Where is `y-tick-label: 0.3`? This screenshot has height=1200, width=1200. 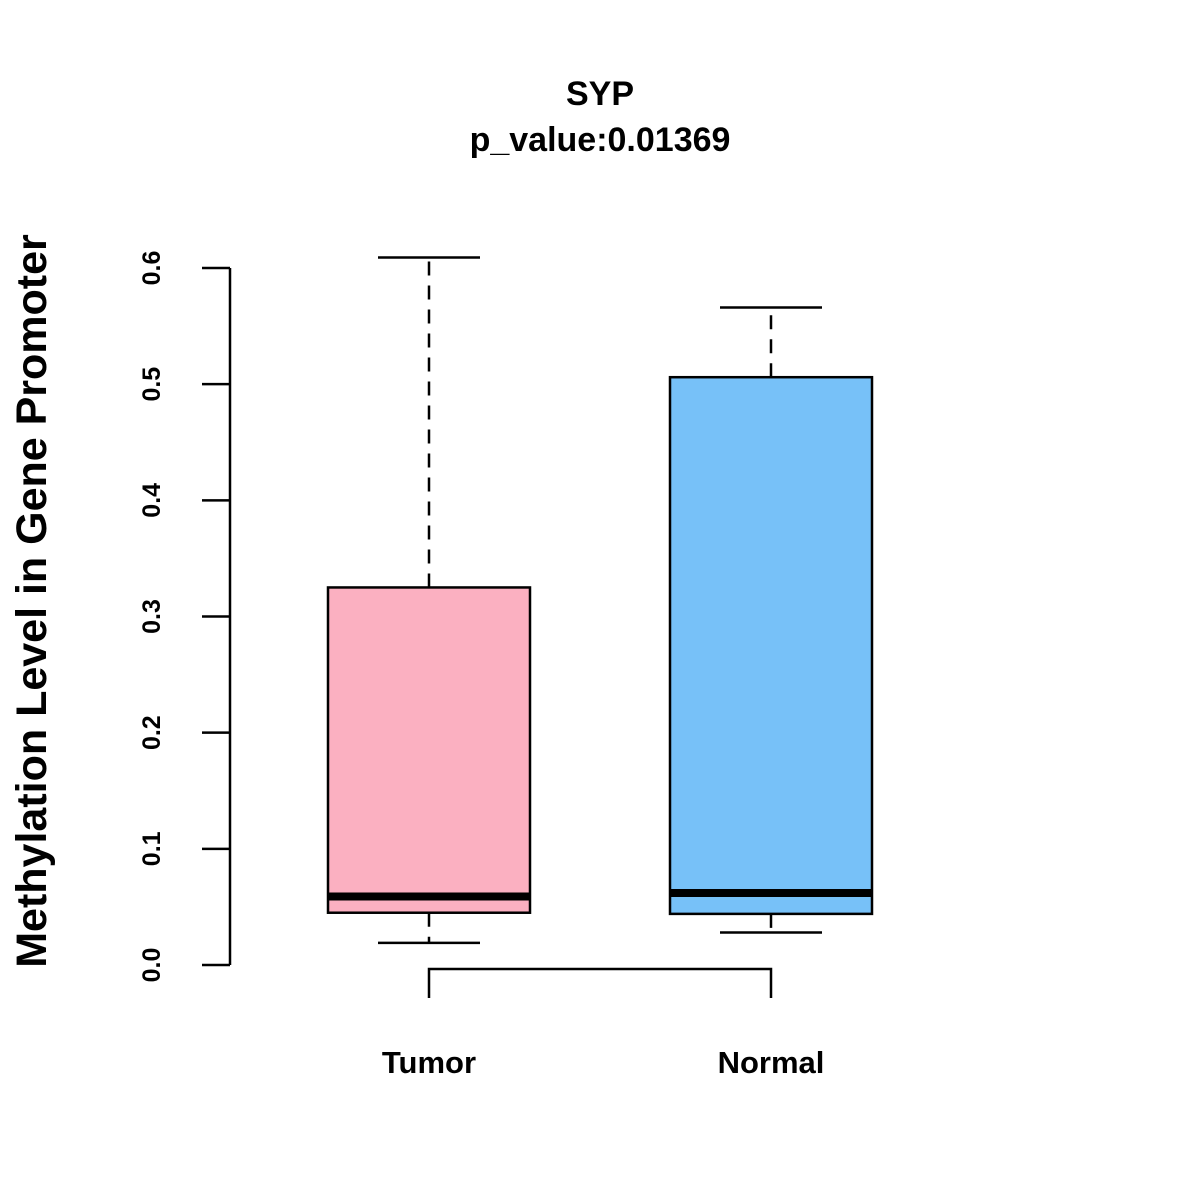
y-tick-label: 0.3 is located at coordinates (152, 616).